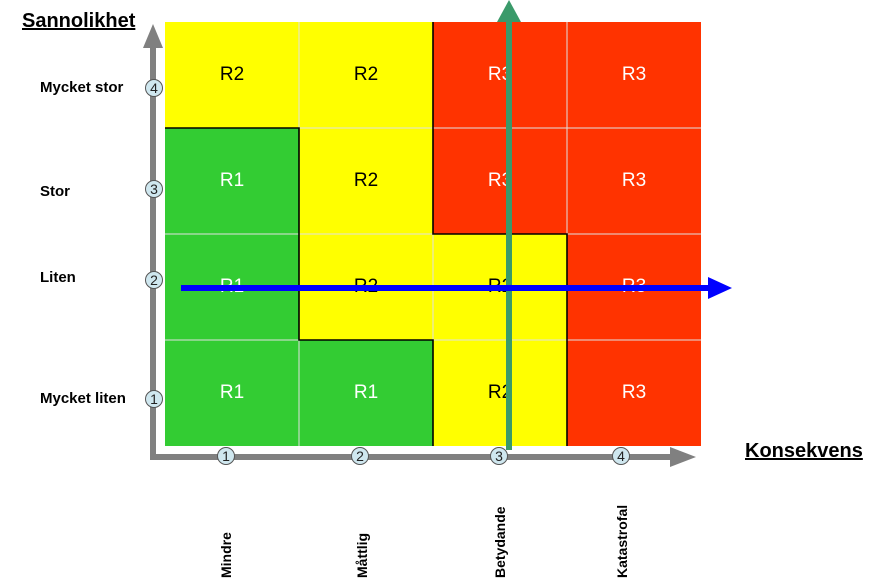  I want to click on x-label-betydande: Betydande, so click(500, 542).